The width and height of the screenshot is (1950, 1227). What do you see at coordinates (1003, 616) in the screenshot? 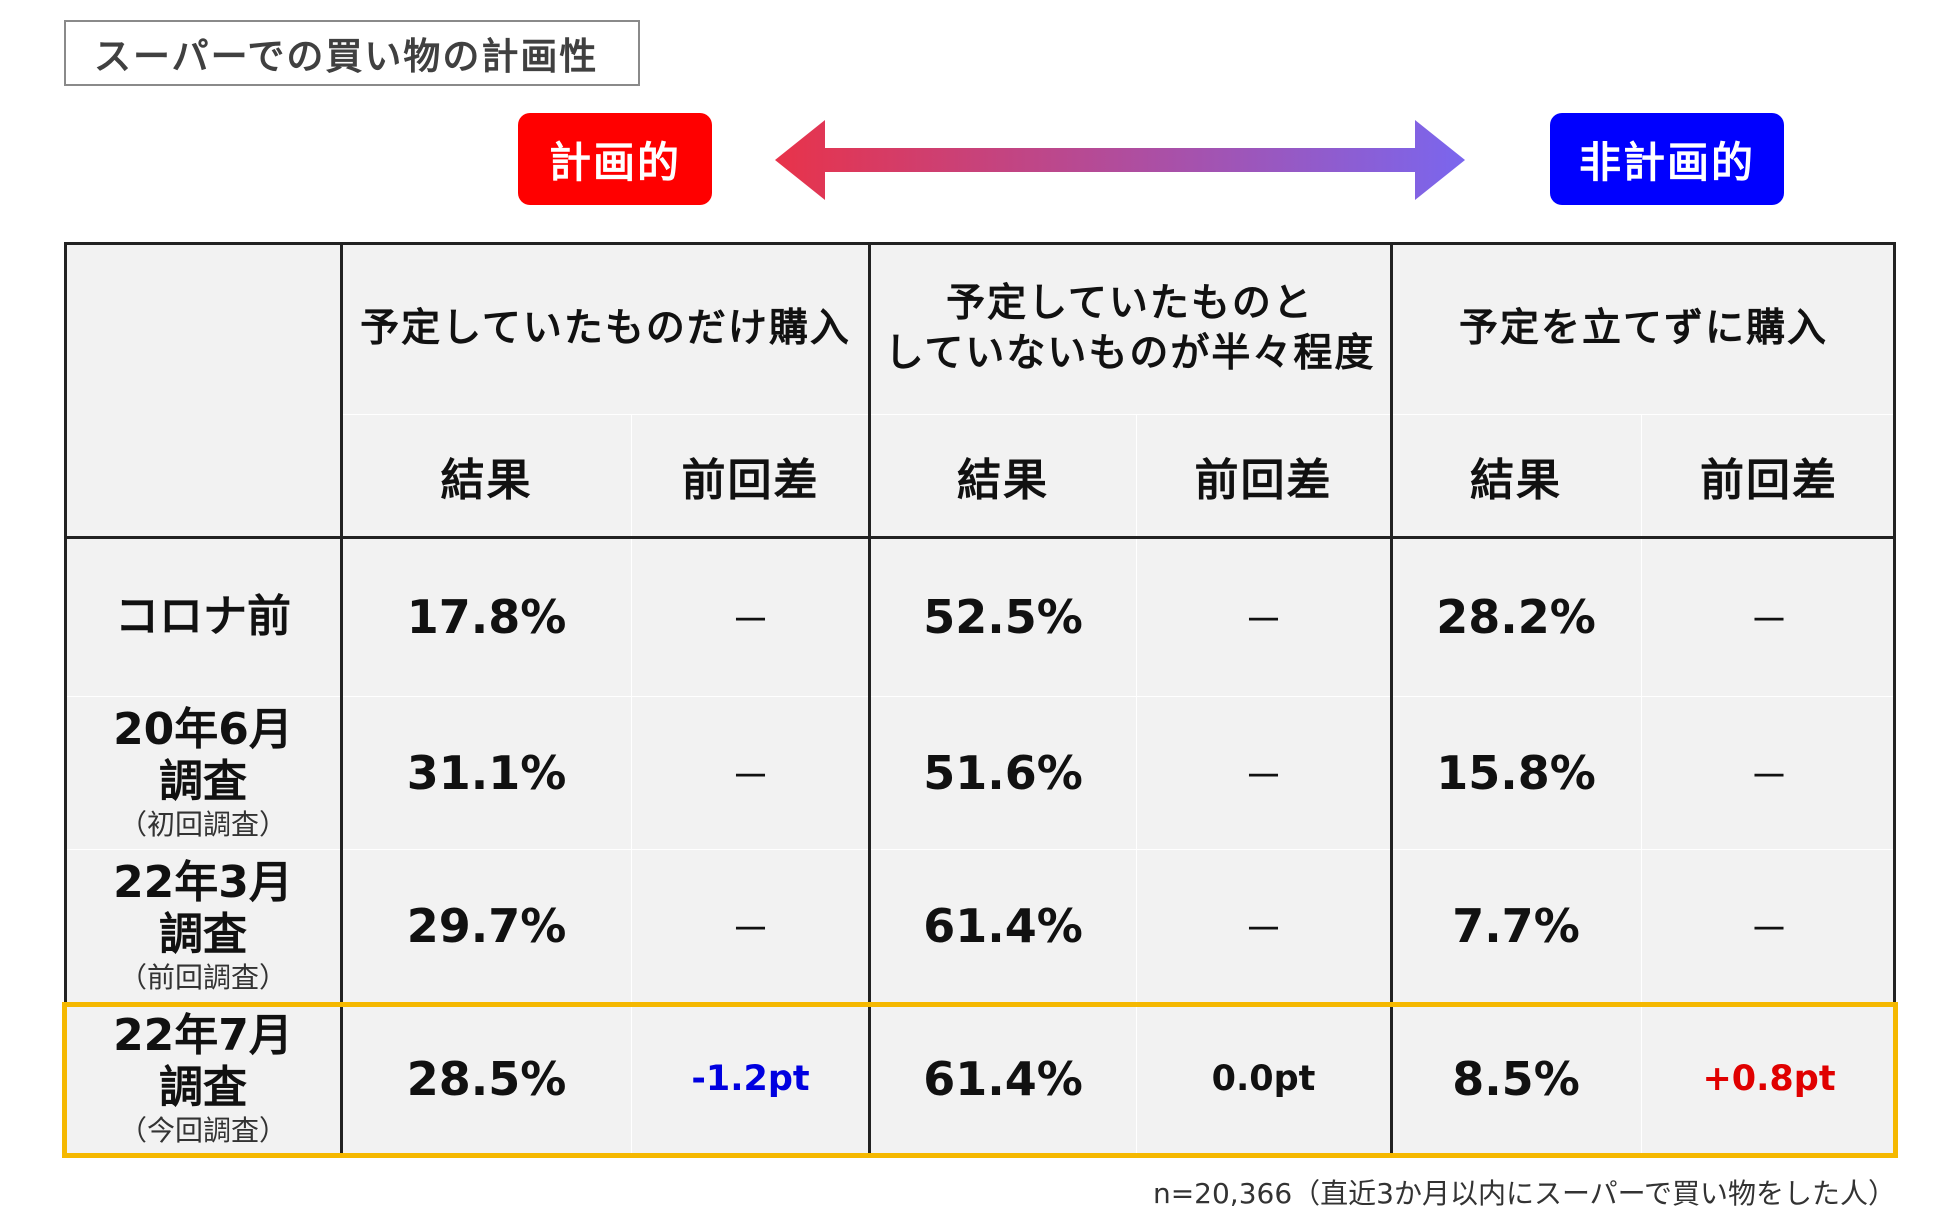
I see `result-value: 52.5%` at bounding box center [1003, 616].